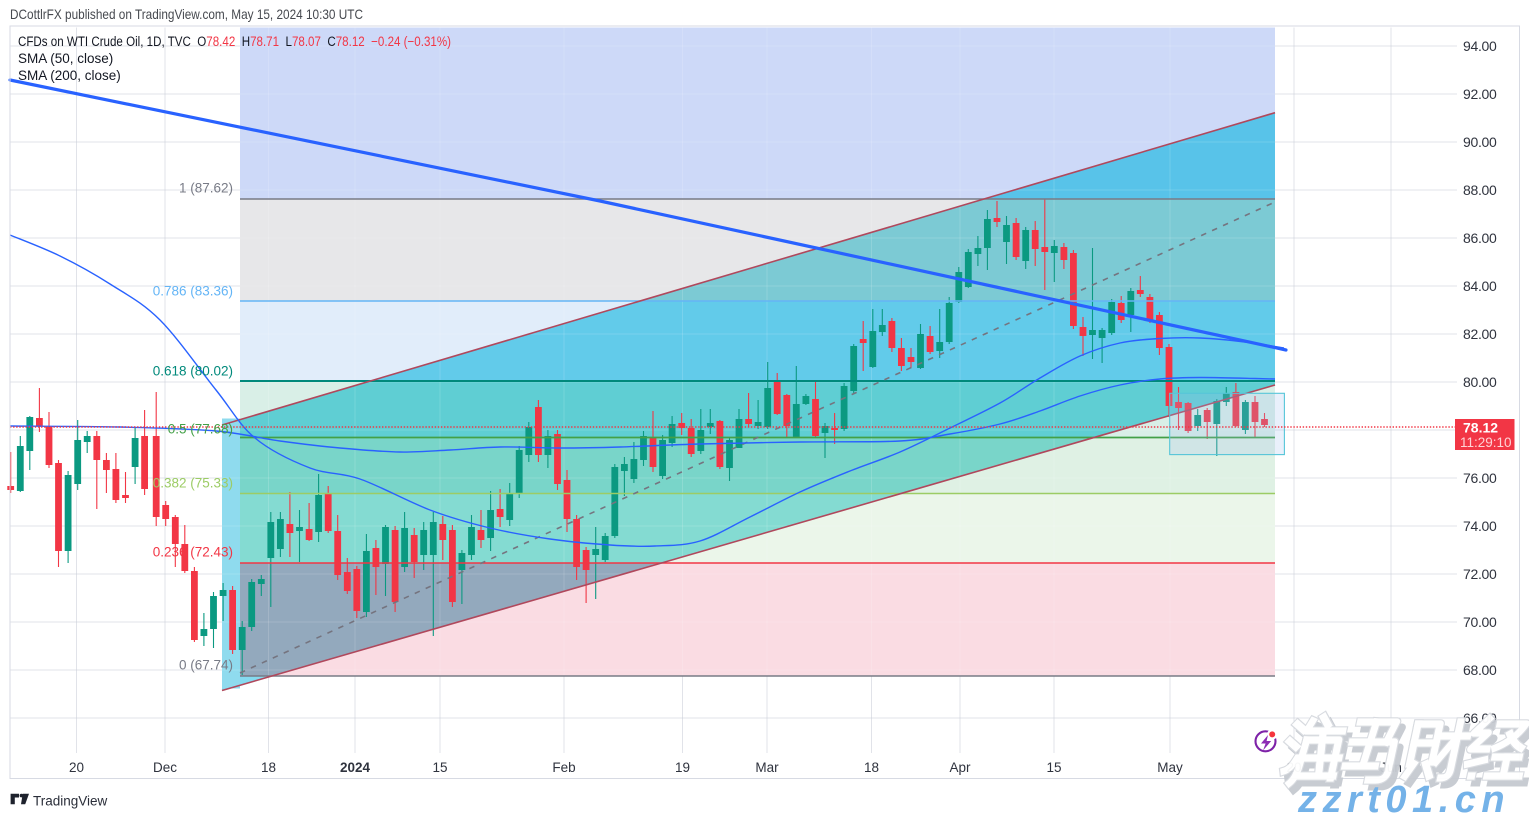 This screenshot has width=1529, height=817. I want to click on svg-text: Mar, so click(767, 767).